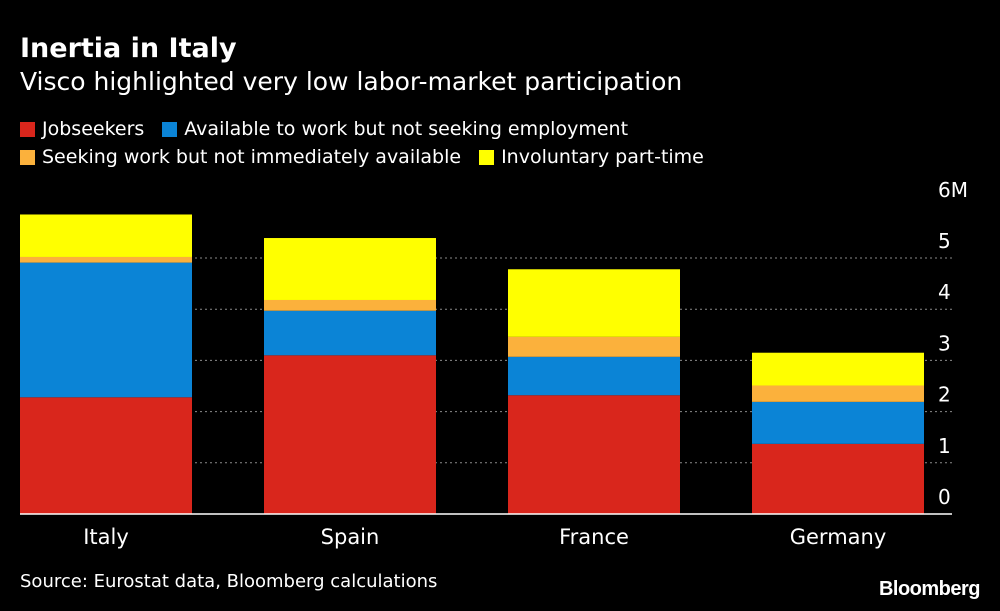 The height and width of the screenshot is (611, 1000). I want to click on y-tick-label-5: 5, so click(944, 241).